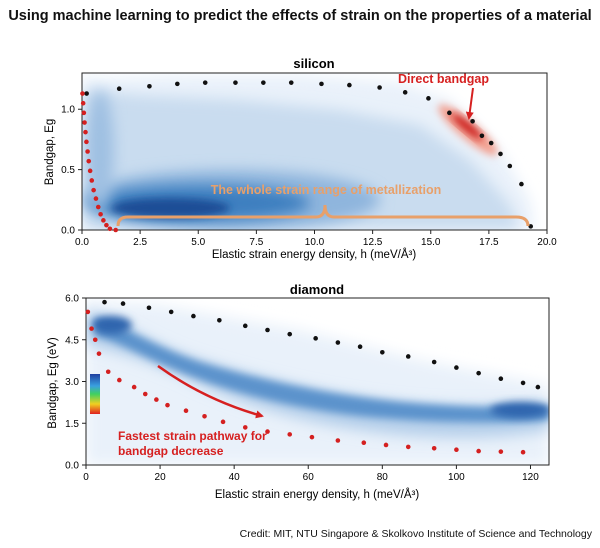 This screenshot has width=600, height=548. What do you see at coordinates (323, 215) in the screenshot?
I see `metallization-brace` at bounding box center [323, 215].